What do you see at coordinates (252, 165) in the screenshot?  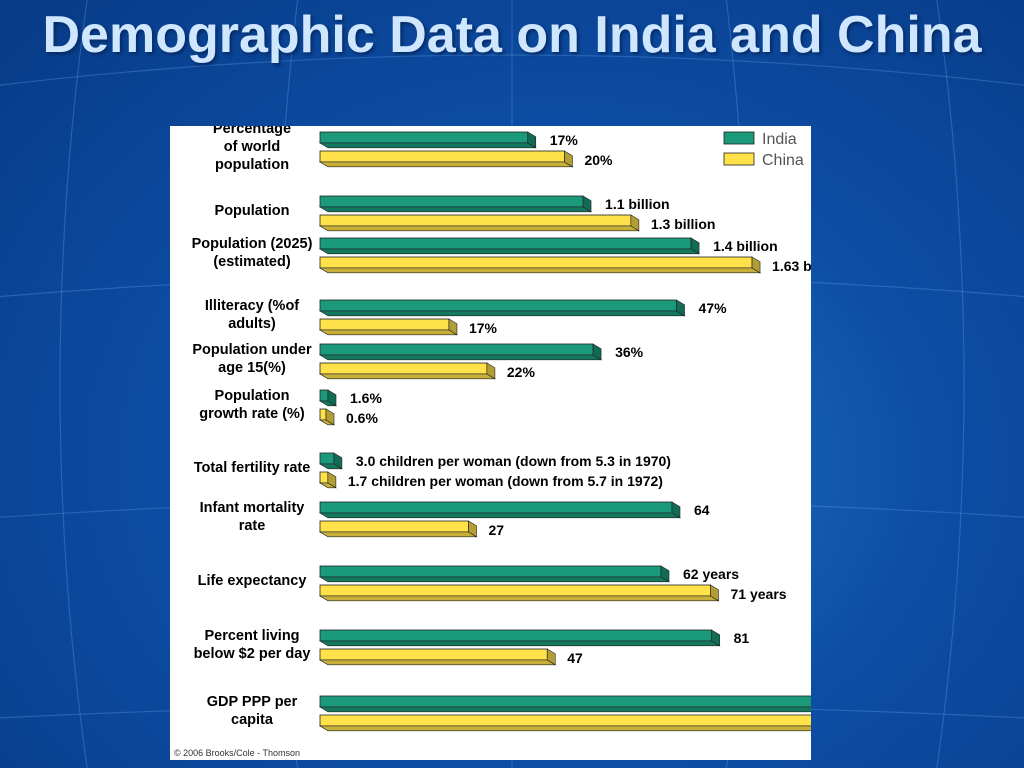 I see `category-label: population` at bounding box center [252, 165].